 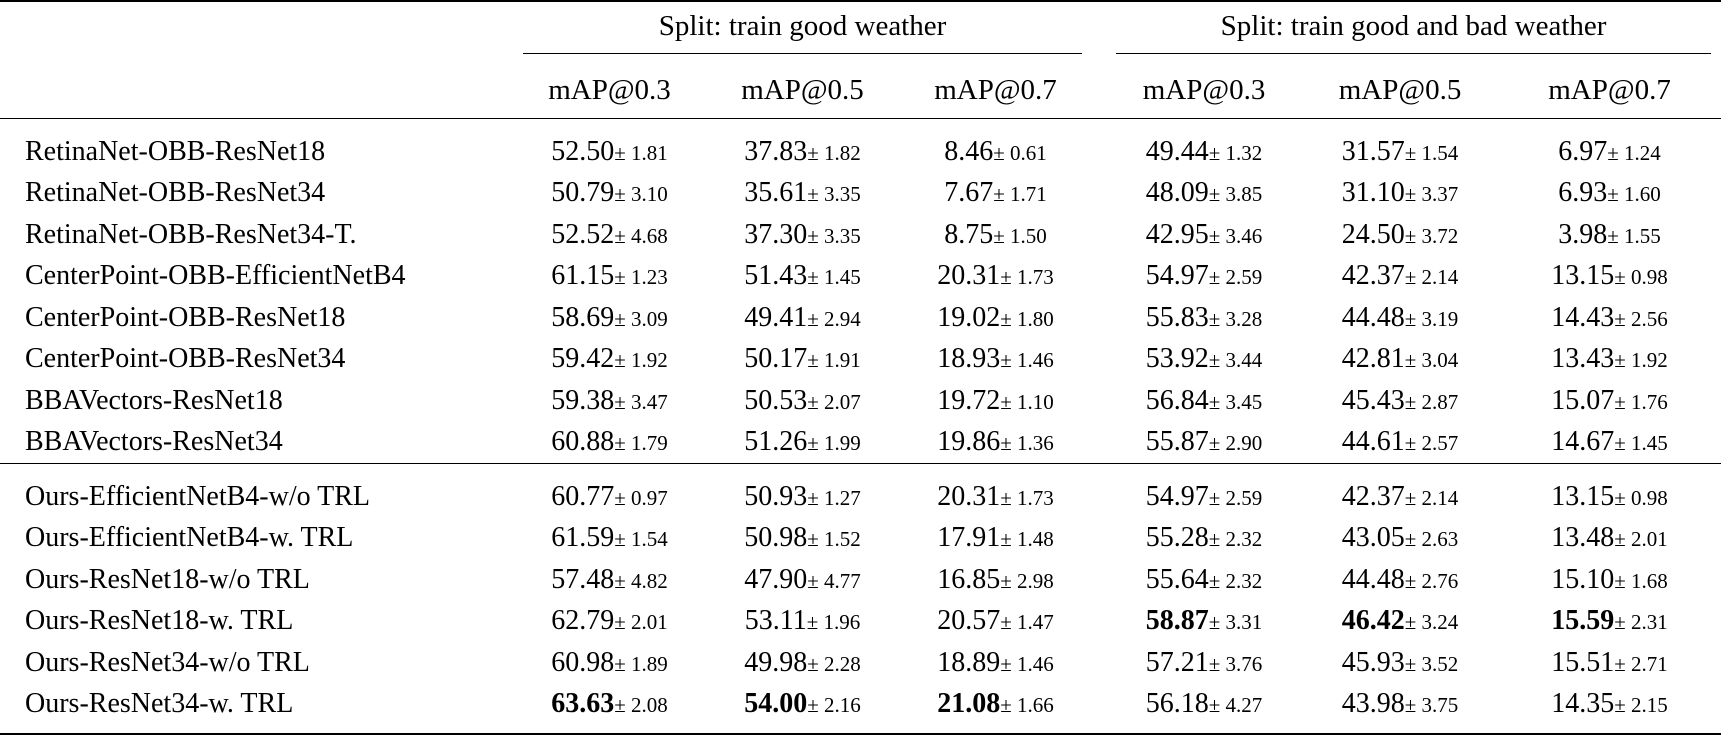 What do you see at coordinates (969, 579) in the screenshot?
I see `metric-value: 16.85` at bounding box center [969, 579].